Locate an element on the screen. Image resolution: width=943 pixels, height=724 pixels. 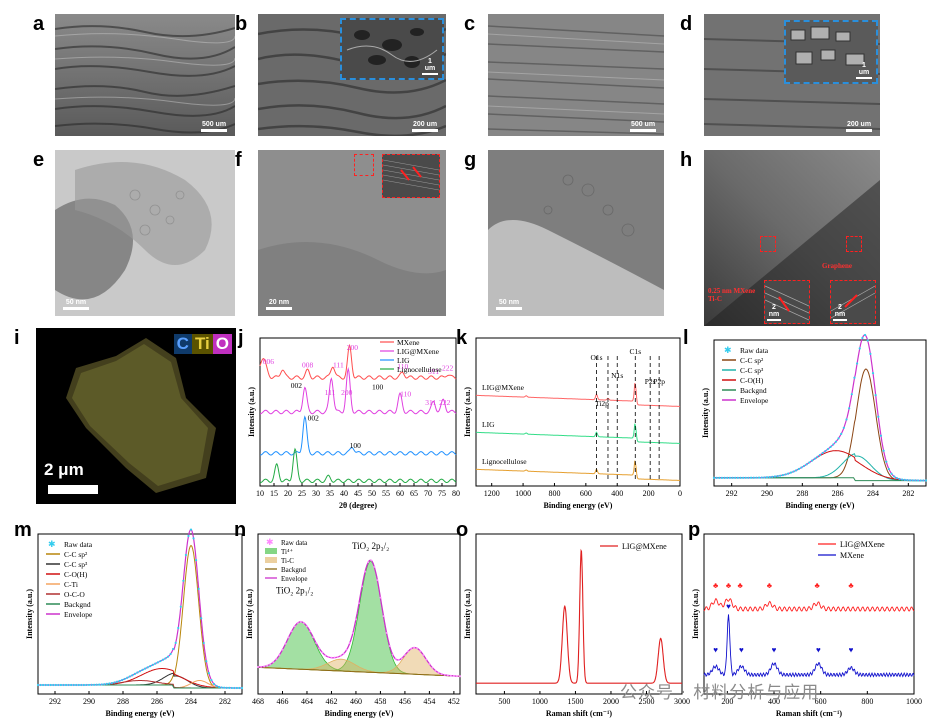
legend-label: C-C sp³ is located at coordinates (752, 370).